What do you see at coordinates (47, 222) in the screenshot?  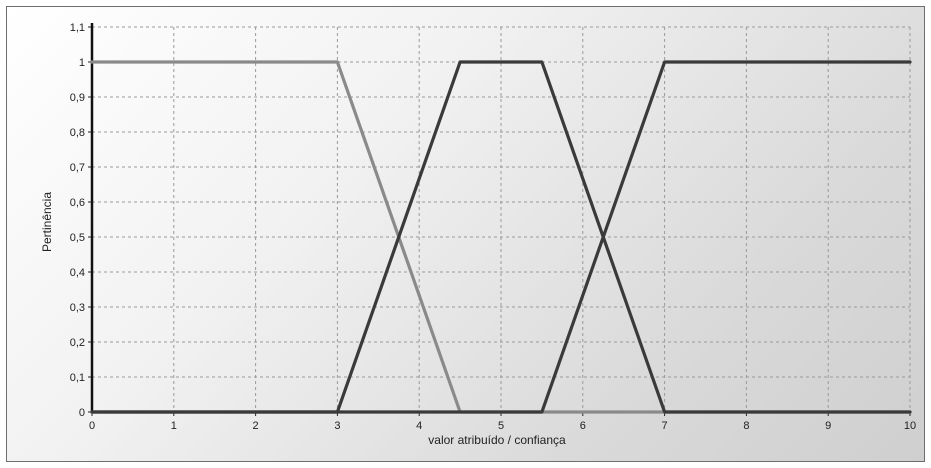 I see `y-axis-title: Pertinência` at bounding box center [47, 222].